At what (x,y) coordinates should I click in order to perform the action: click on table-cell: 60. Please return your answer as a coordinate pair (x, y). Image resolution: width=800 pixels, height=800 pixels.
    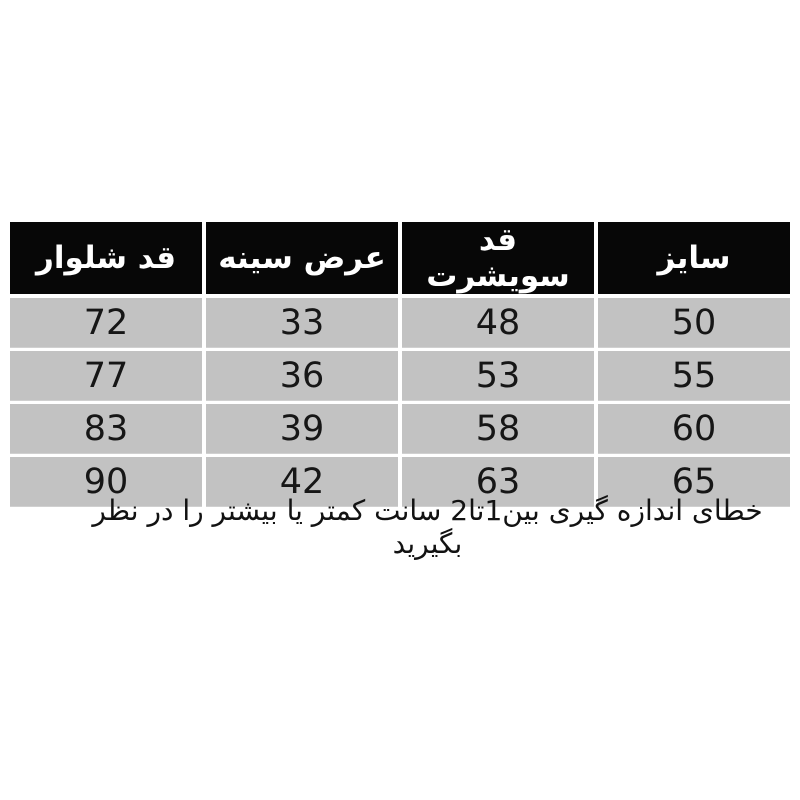
    Looking at the image, I should click on (694, 428).